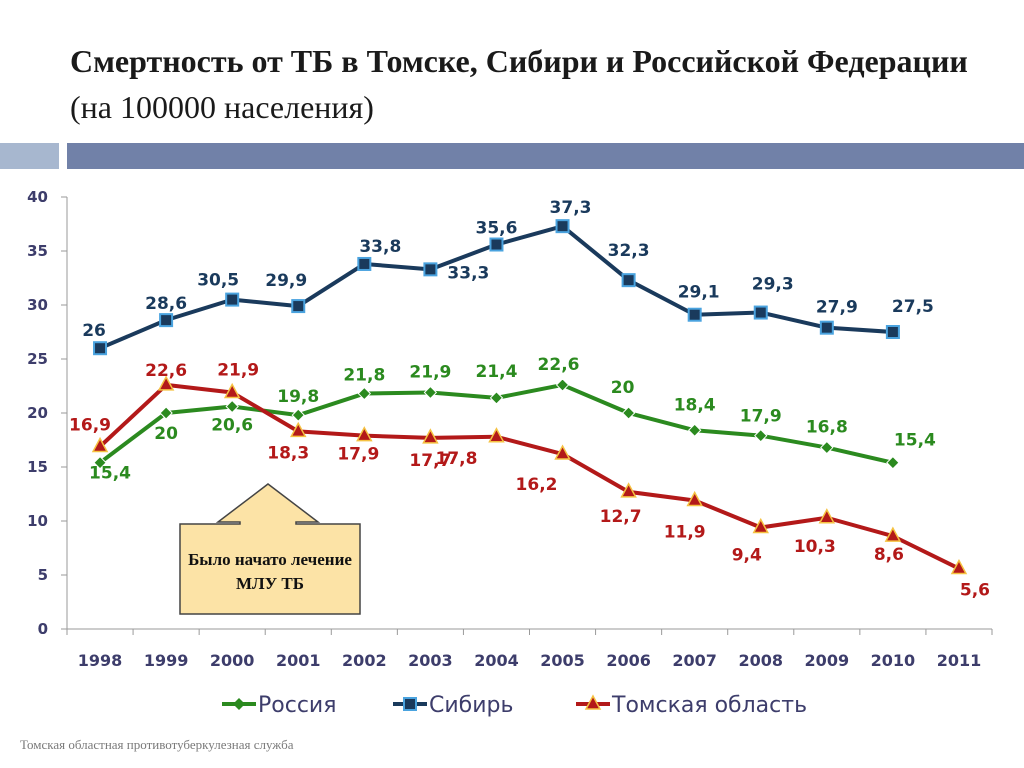  Describe the element at coordinates (430, 372) in the screenshot. I see `data-label-russia: 21,9` at that location.